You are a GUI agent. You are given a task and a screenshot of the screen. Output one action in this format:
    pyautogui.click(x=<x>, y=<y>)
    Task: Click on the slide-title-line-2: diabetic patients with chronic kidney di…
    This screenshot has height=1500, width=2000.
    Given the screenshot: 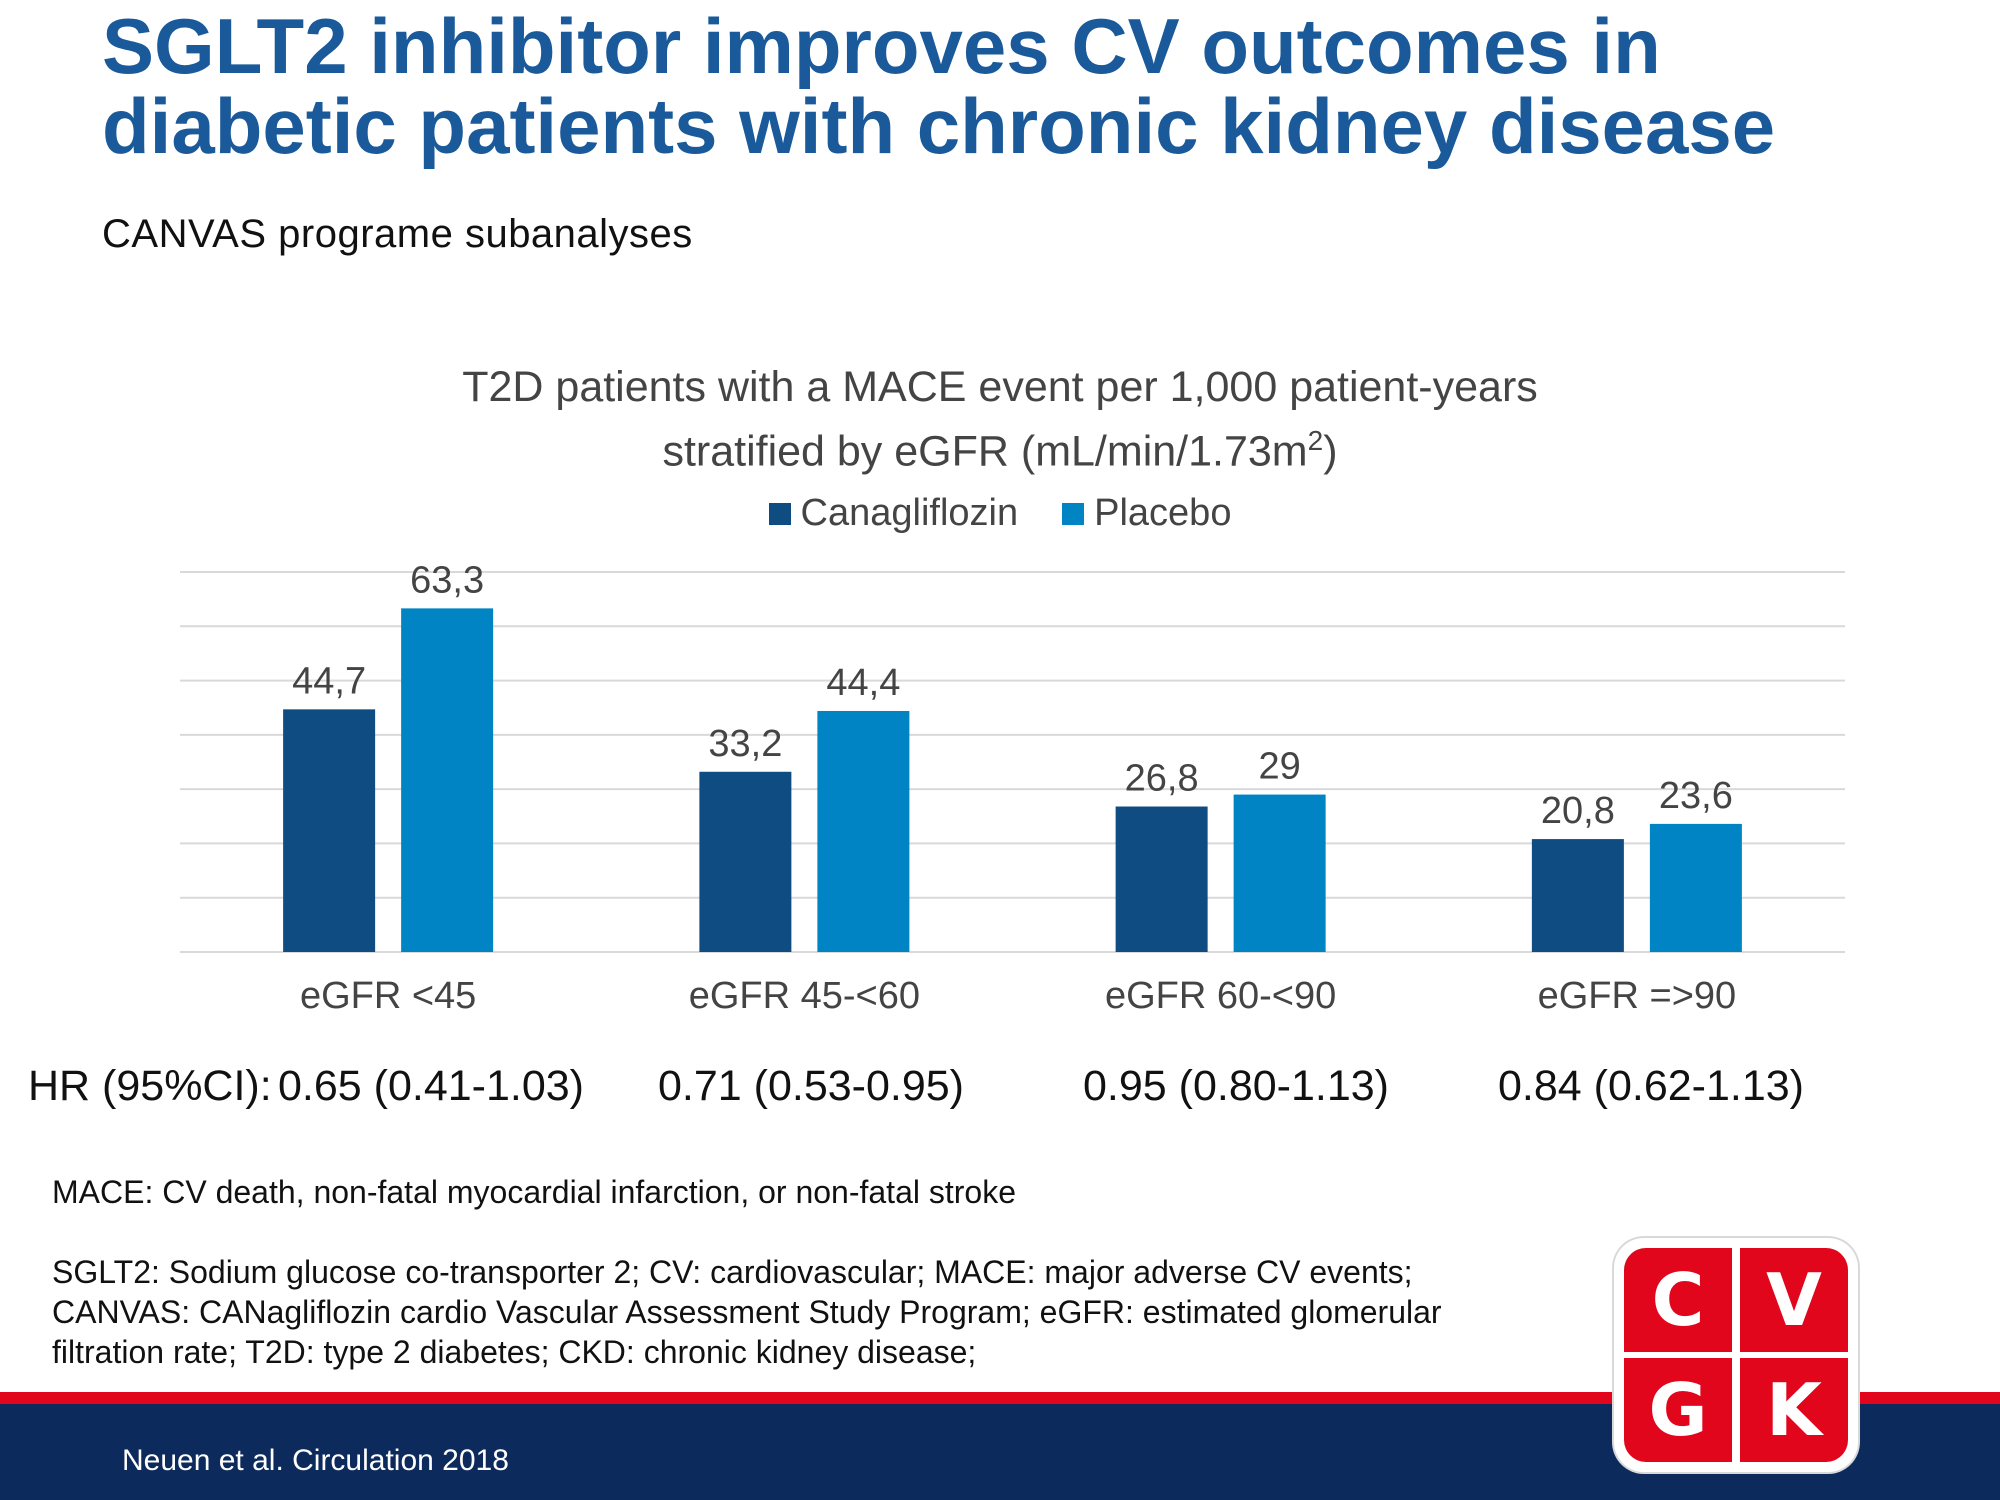 What is the action you would take?
    pyautogui.click(x=939, y=126)
    